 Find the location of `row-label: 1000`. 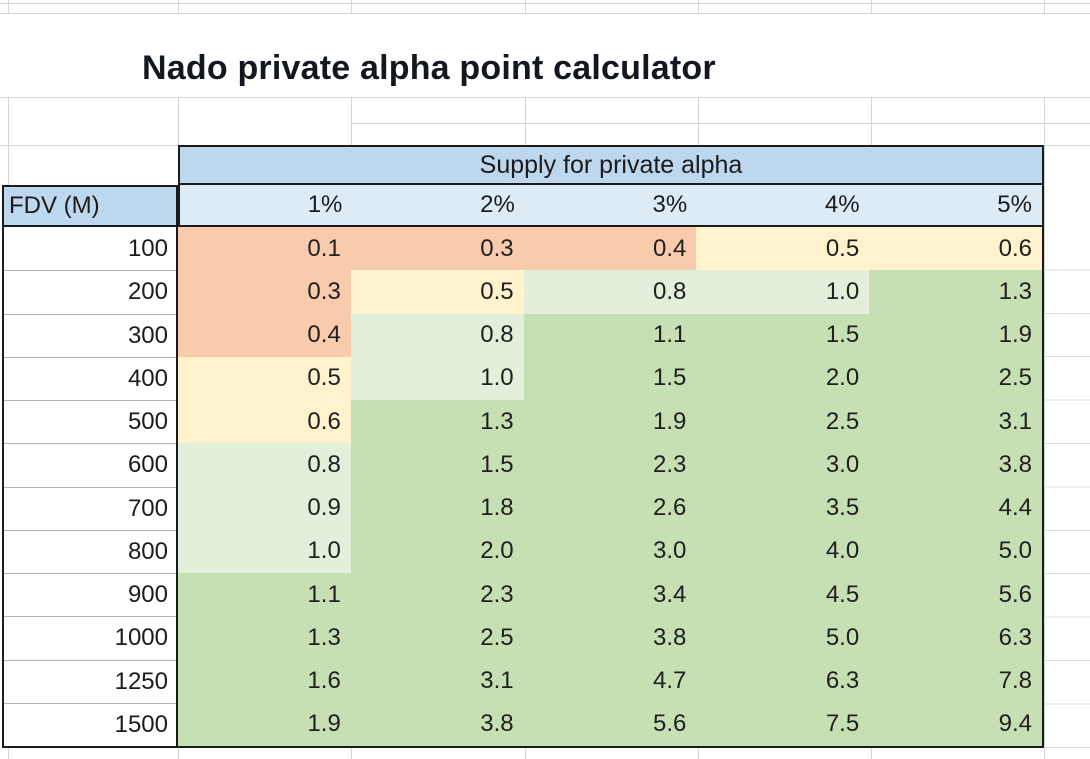

row-label: 1000 is located at coordinates (90, 637).